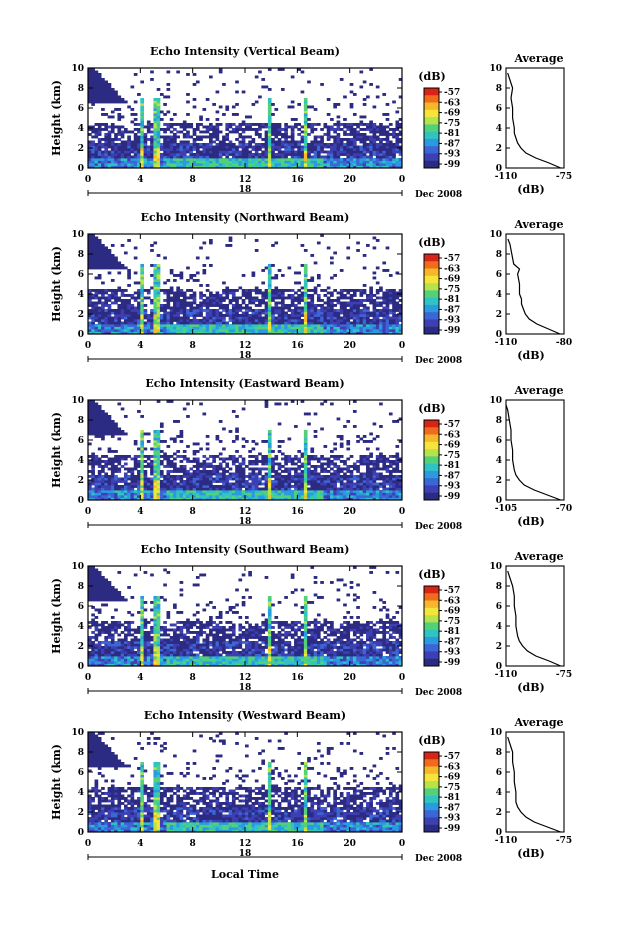 The height and width of the screenshot is (929, 620). Describe the element at coordinates (77, 69) in the screenshot. I see `y-tick-label: 10` at that location.